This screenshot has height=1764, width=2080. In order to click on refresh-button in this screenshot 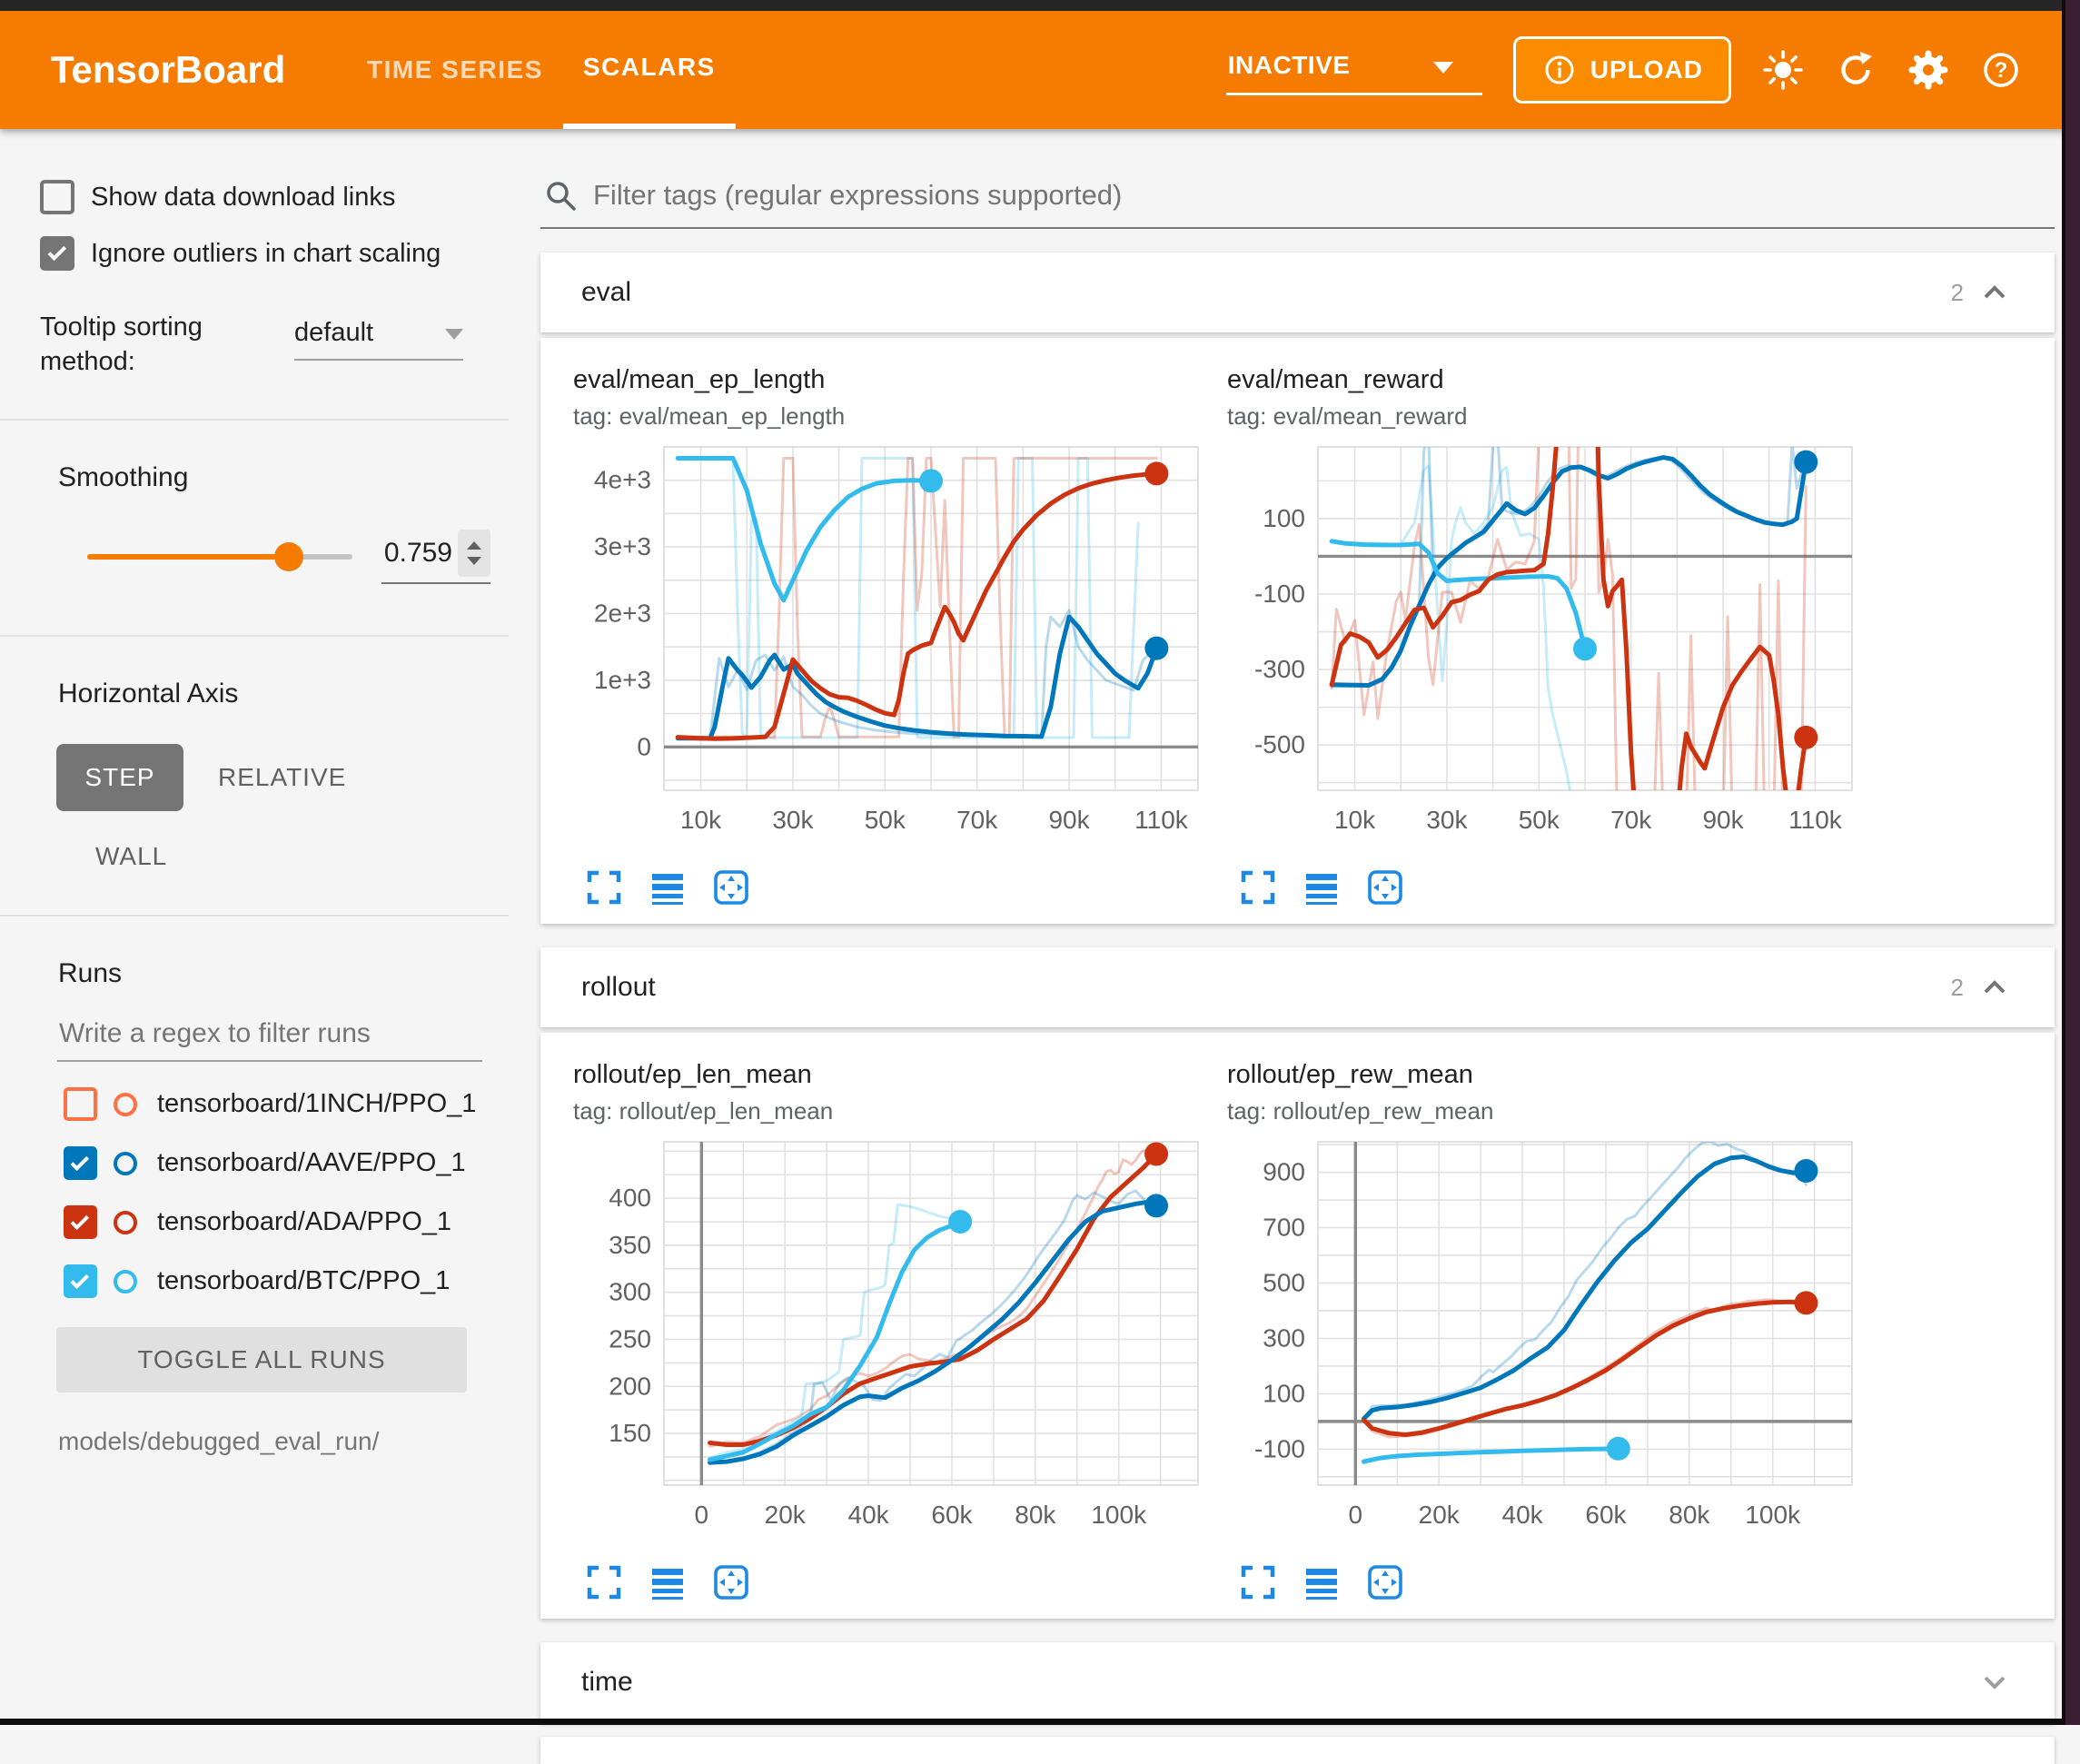, I will do `click(1856, 70)`.